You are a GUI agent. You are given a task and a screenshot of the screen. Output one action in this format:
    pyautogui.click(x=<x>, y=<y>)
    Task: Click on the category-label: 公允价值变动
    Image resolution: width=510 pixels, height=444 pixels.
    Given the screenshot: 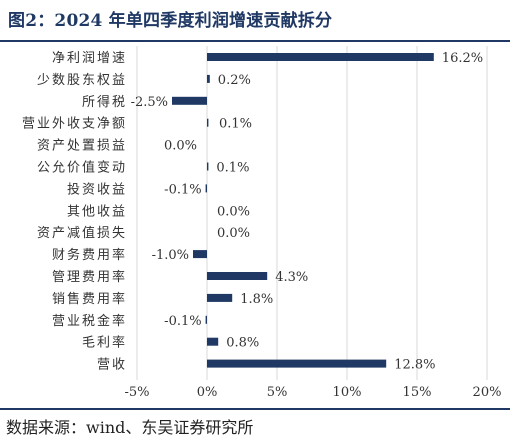 What is the action you would take?
    pyautogui.click(x=82, y=168)
    